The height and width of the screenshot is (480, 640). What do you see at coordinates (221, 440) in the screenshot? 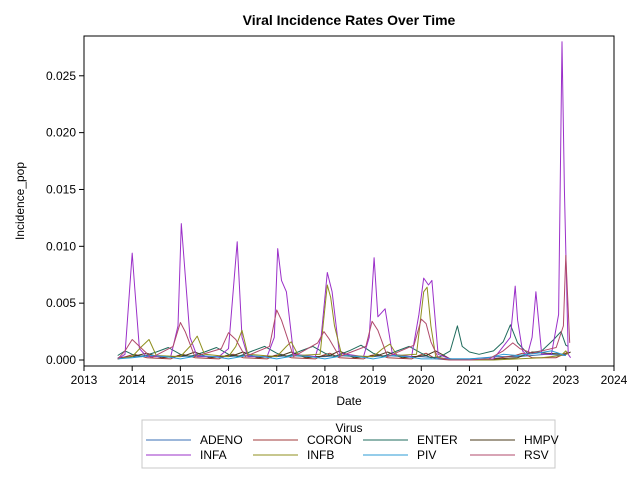
I see `legend-label-adeno: ADENO` at bounding box center [221, 440].